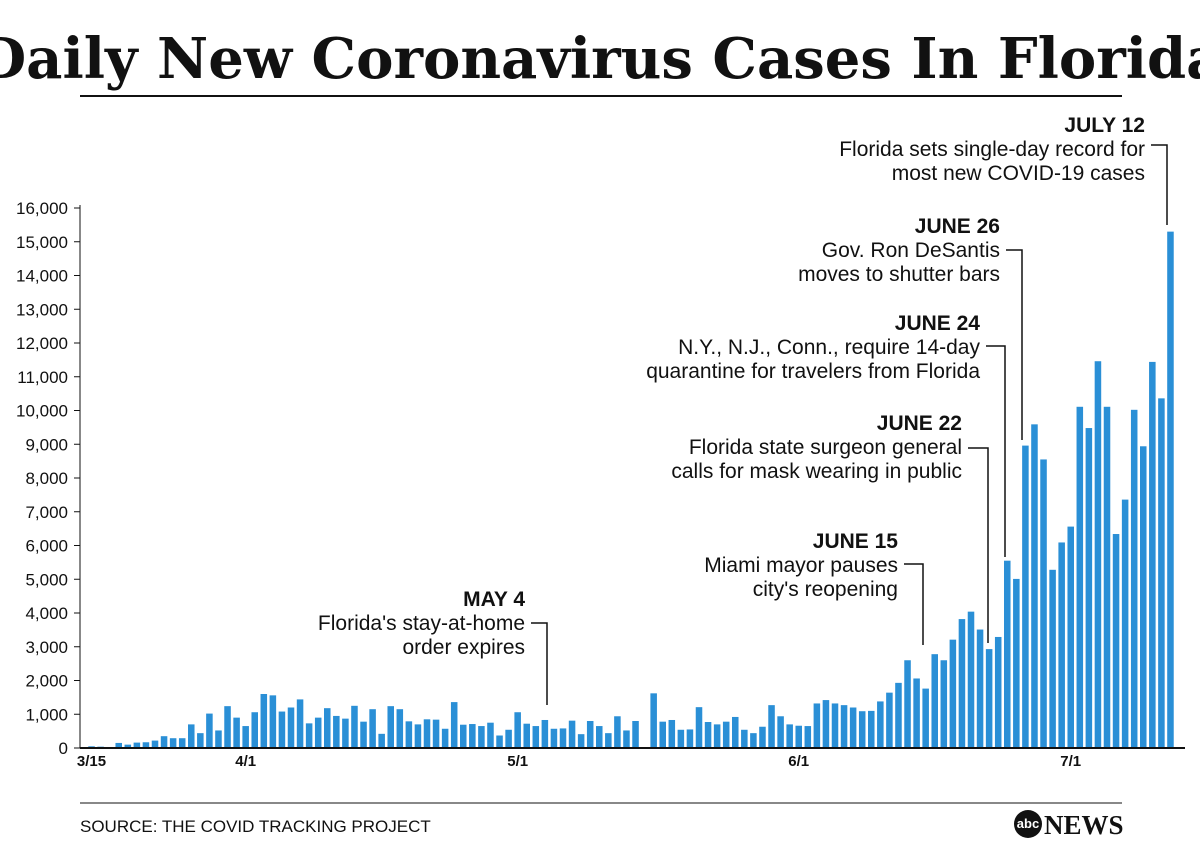  Describe the element at coordinates (1070, 761) in the screenshot. I see `x-tick-label: 7/1` at that location.